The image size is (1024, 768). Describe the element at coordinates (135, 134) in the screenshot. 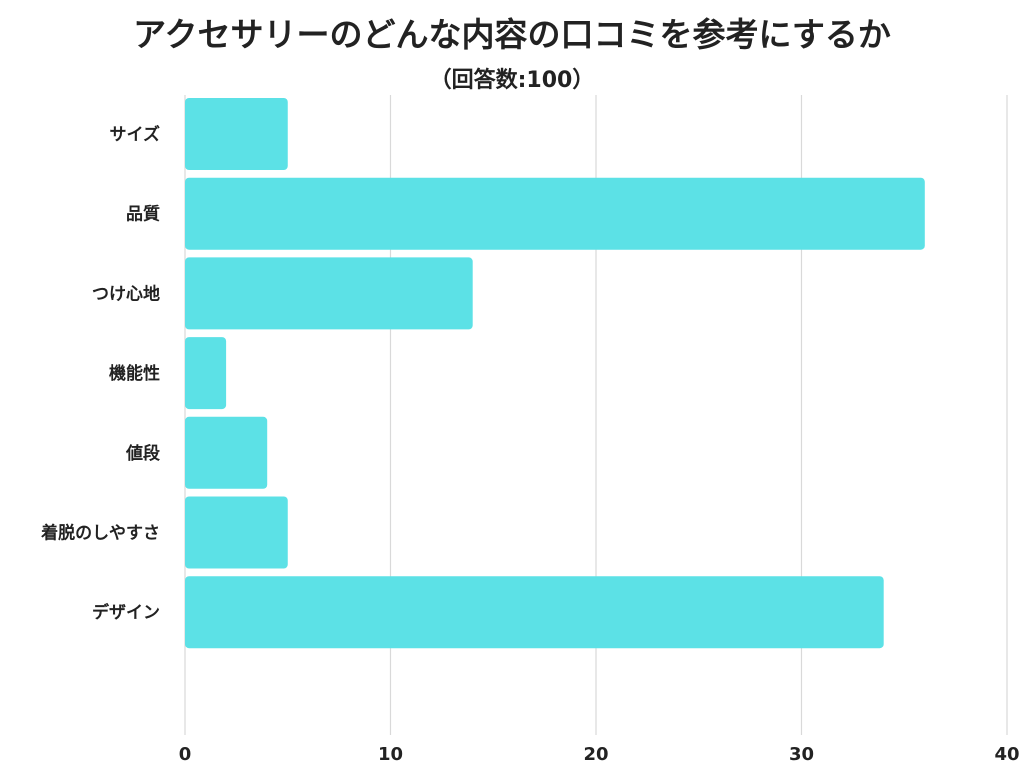

I see `category-label: サイズ` at that location.